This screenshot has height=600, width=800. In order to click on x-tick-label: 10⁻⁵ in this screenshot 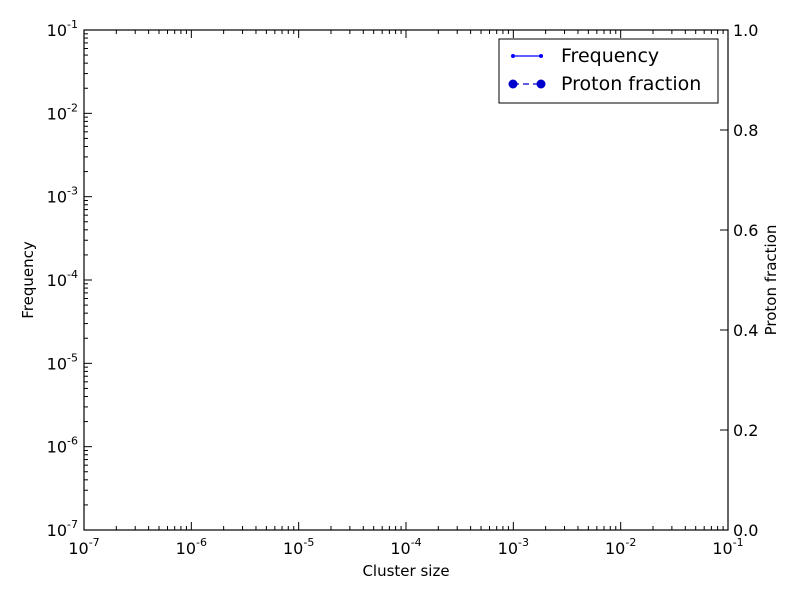, I will do `click(298, 547)`.